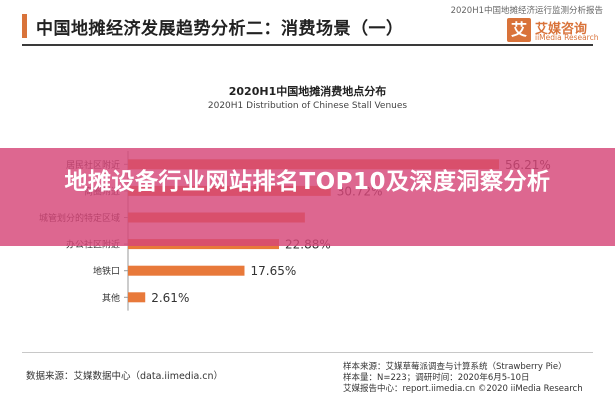  What do you see at coordinates (307, 352) in the screenshot?
I see `footer-divider` at bounding box center [307, 352].